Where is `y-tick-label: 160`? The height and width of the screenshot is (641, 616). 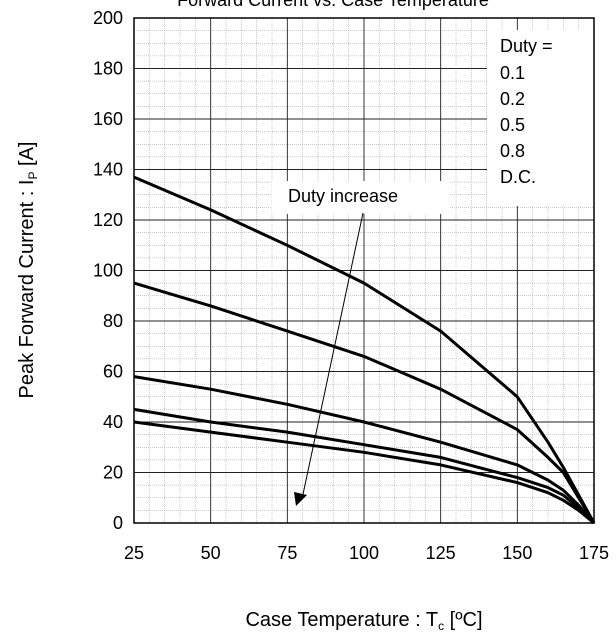
y-tick-label: 160 is located at coordinates (108, 119).